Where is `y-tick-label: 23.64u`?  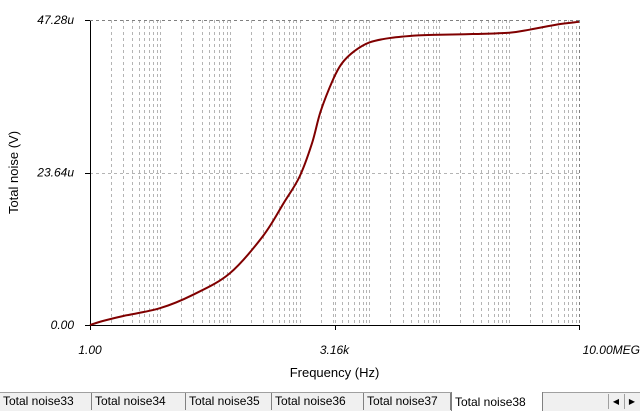
y-tick-label: 23.64u is located at coordinates (55, 173).